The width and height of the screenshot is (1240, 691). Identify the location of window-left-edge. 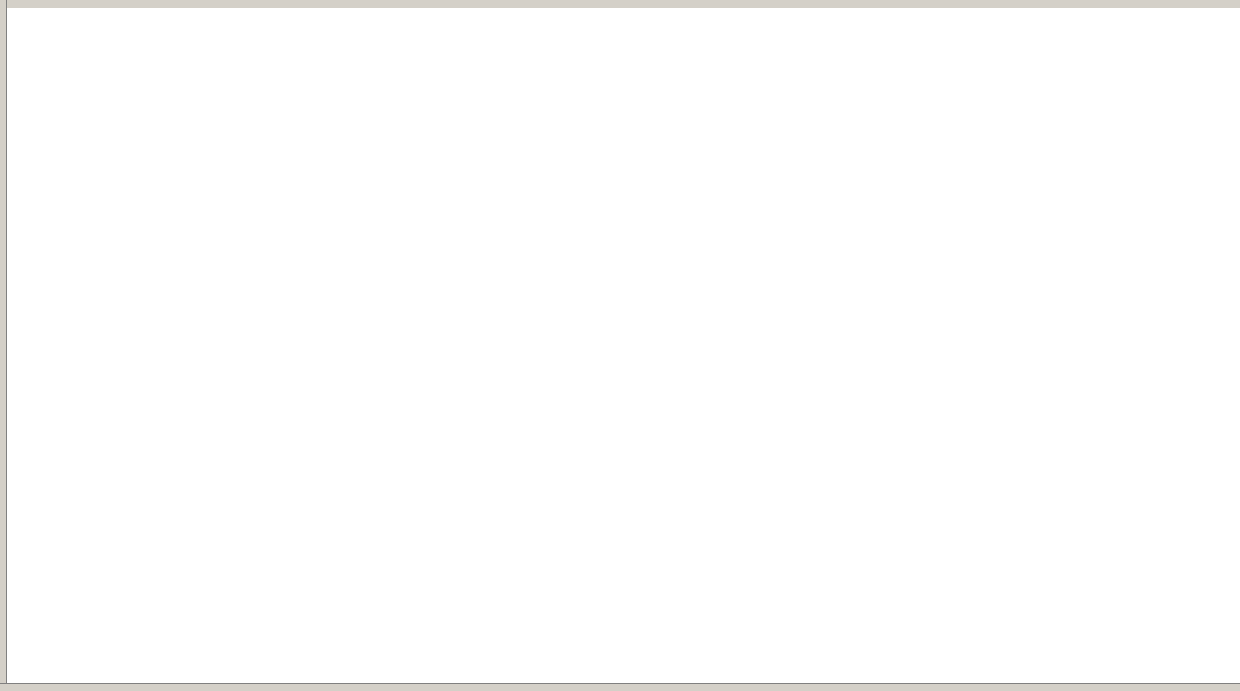
(3, 345).